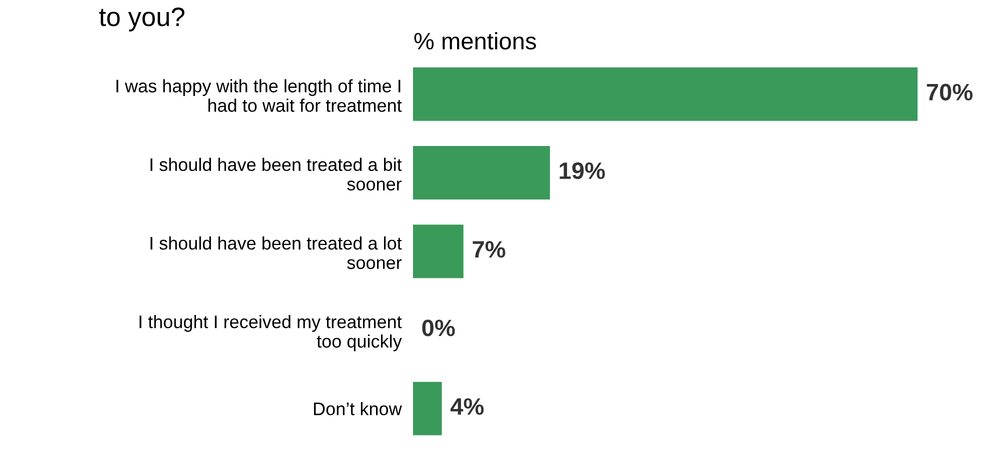 Image resolution: width=988 pixels, height=457 pixels. I want to click on data-label: 70%, so click(949, 92).